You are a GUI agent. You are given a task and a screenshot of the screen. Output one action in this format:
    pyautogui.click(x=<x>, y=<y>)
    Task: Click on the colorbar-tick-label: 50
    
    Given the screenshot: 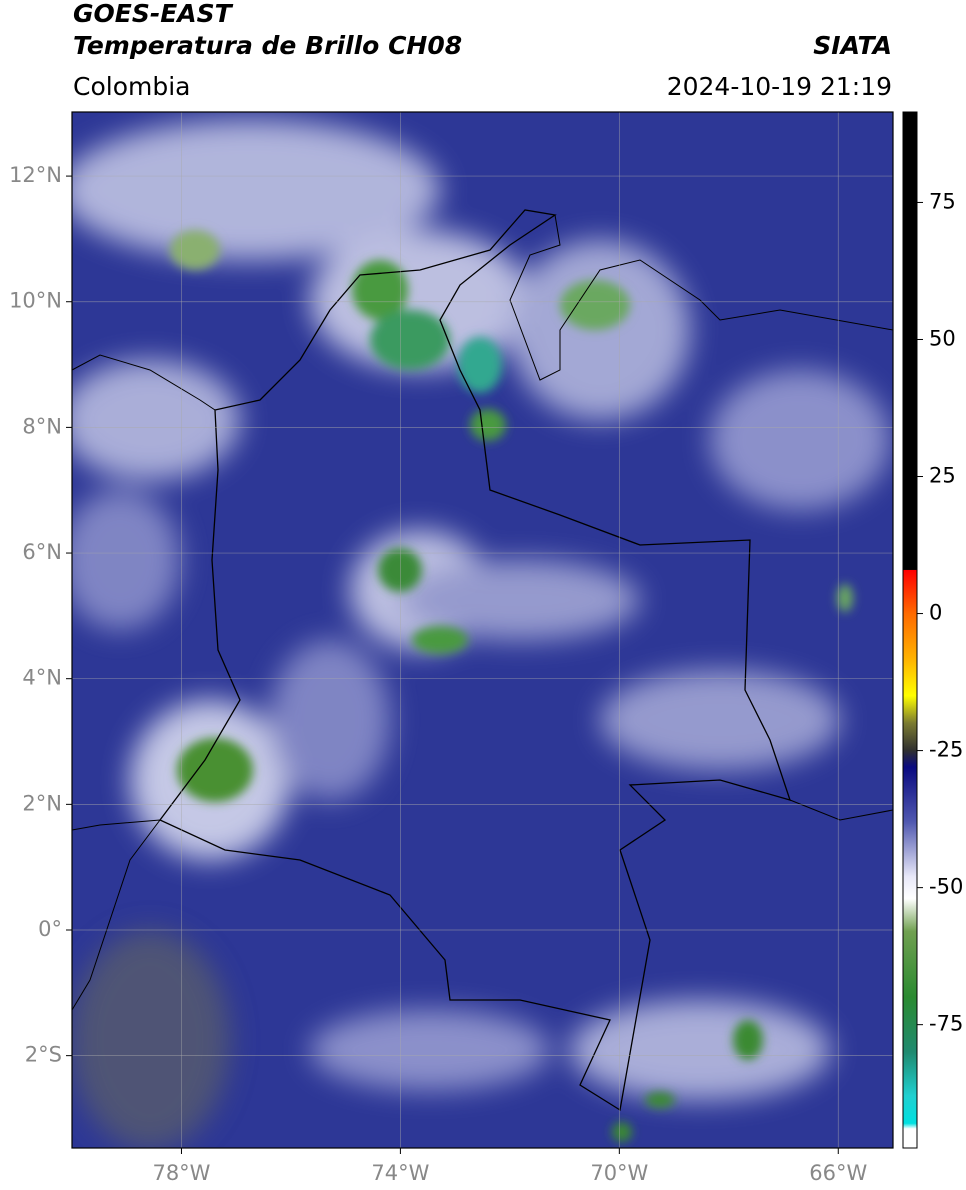 What is the action you would take?
    pyautogui.click(x=942, y=338)
    